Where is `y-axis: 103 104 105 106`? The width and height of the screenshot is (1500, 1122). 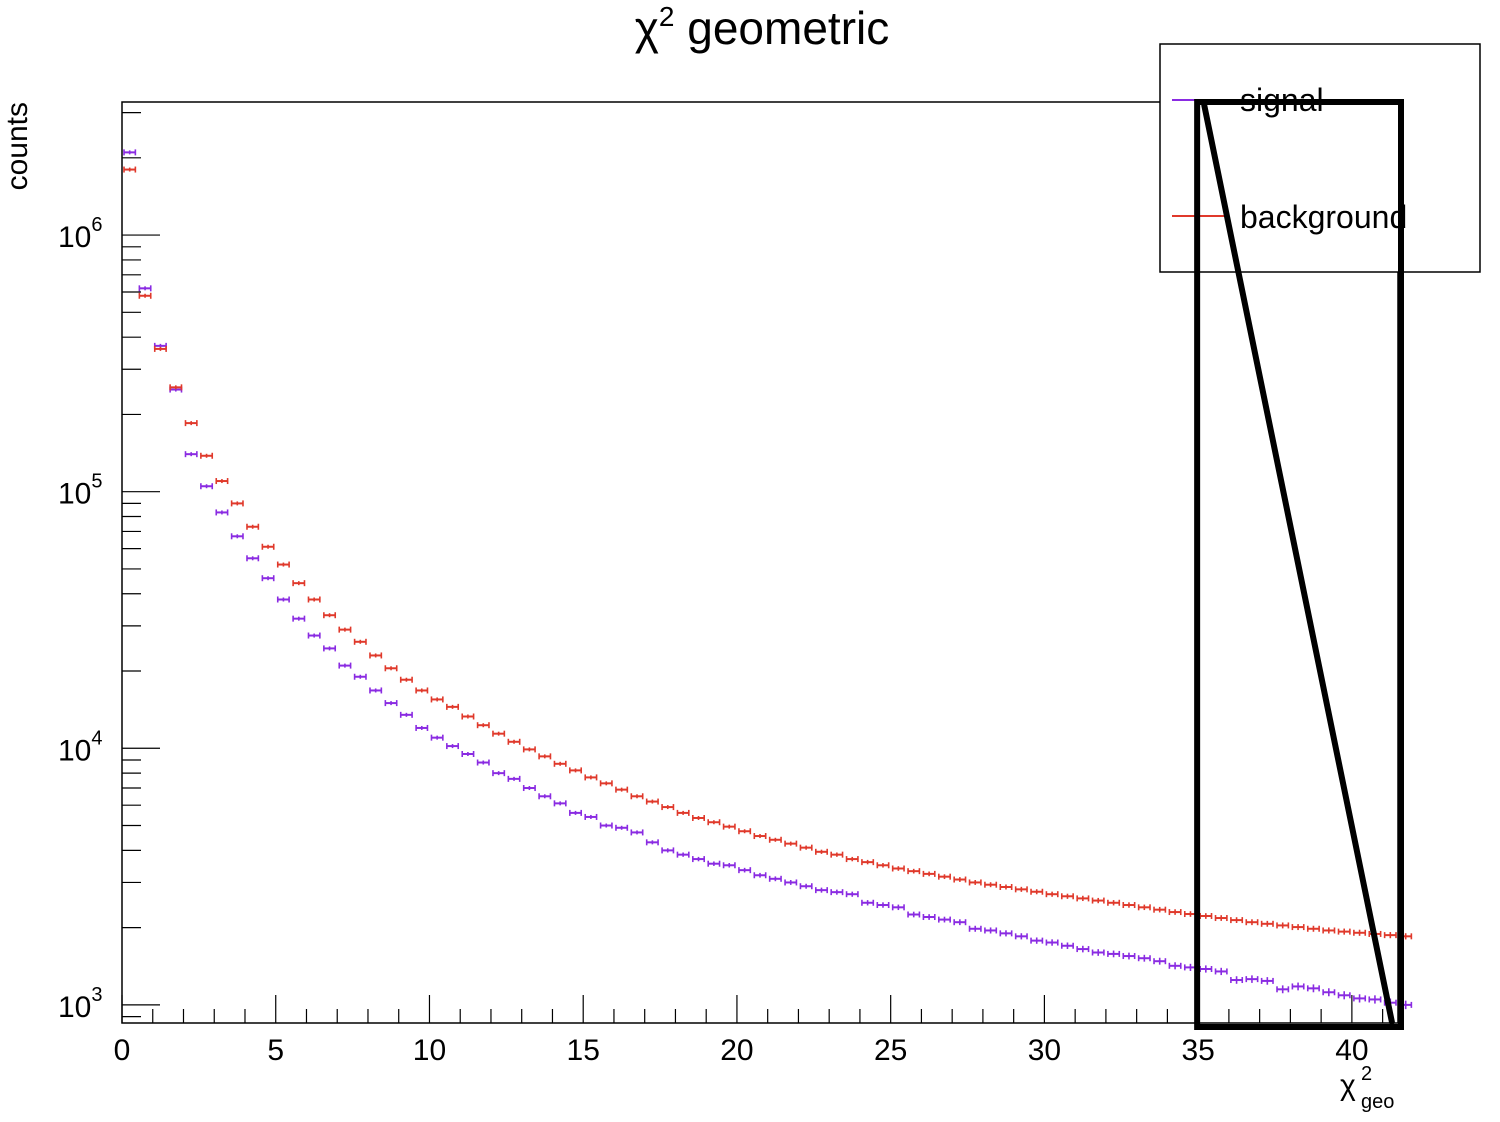
y-axis: 103 104 105 106 is located at coordinates (109, 568).